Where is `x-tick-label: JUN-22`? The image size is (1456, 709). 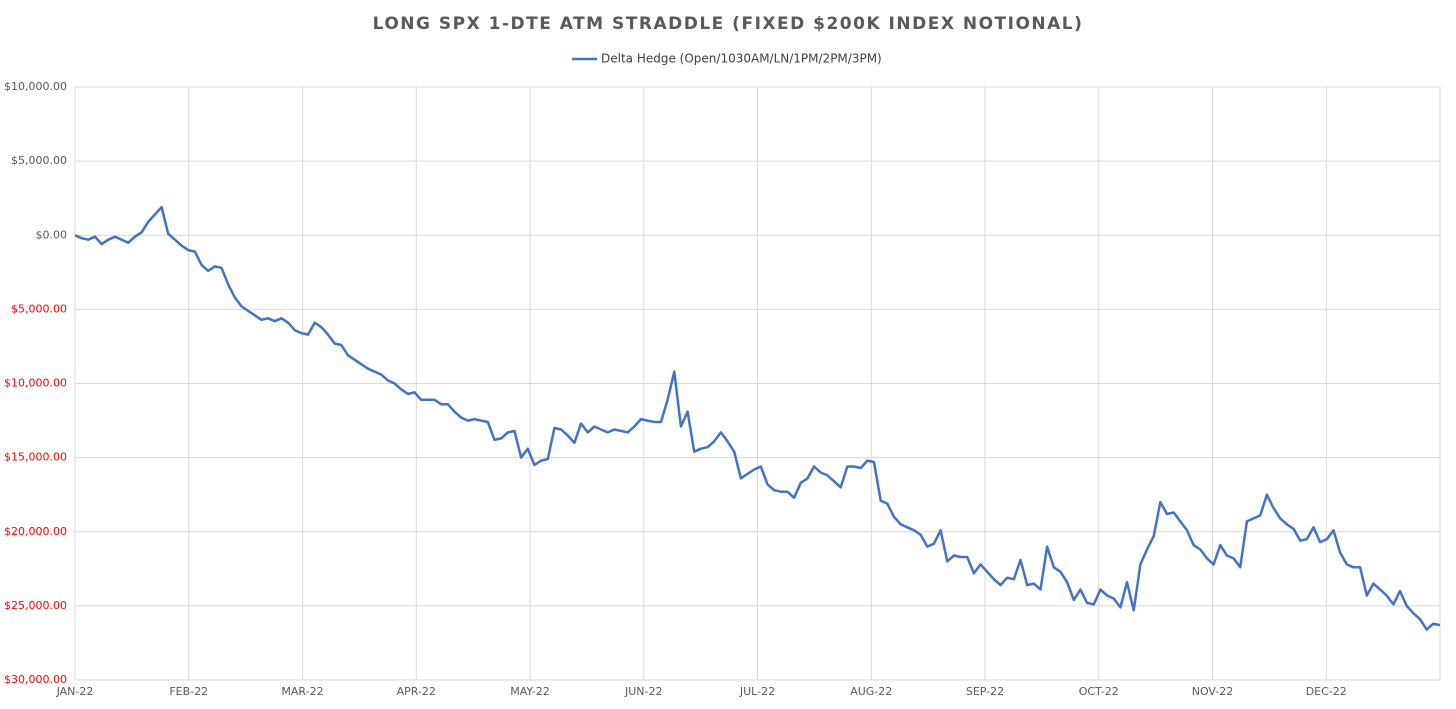 x-tick-label: JUN-22 is located at coordinates (643, 691).